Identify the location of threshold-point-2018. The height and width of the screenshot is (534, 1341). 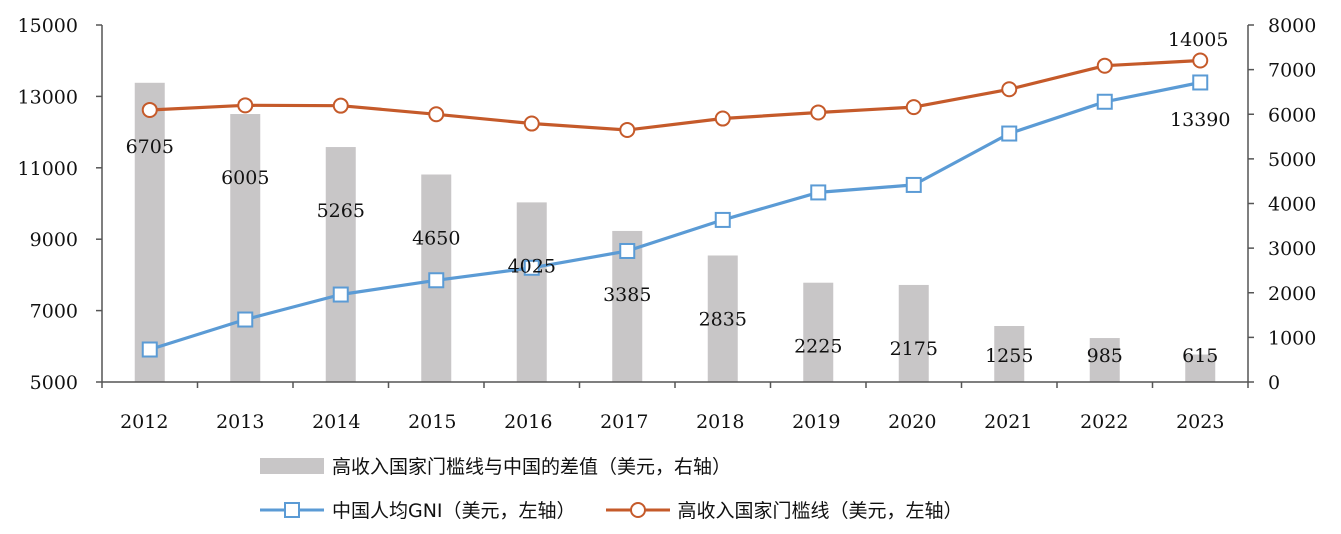
(722, 118).